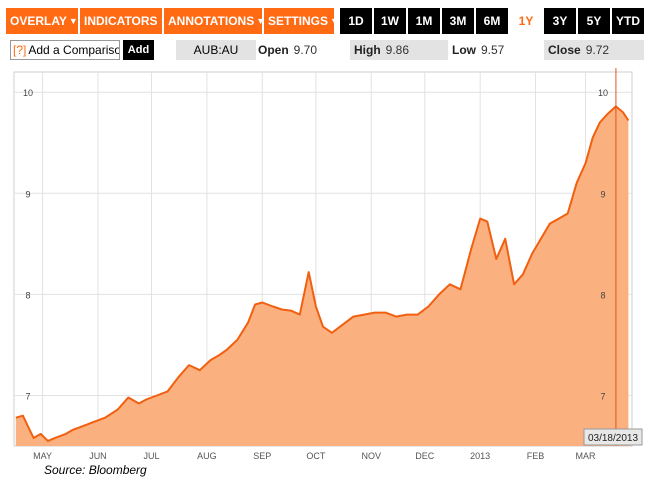 The width and height of the screenshot is (650, 481). I want to click on y-tick-label: 10, so click(28, 93).